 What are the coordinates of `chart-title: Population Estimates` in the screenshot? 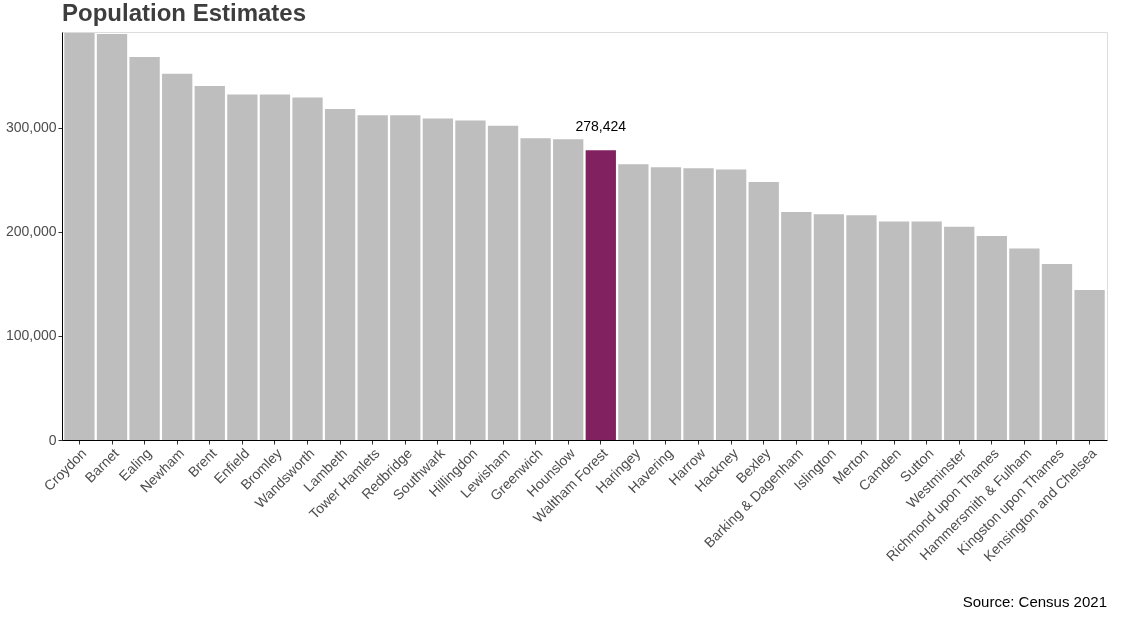 It's located at (184, 13).